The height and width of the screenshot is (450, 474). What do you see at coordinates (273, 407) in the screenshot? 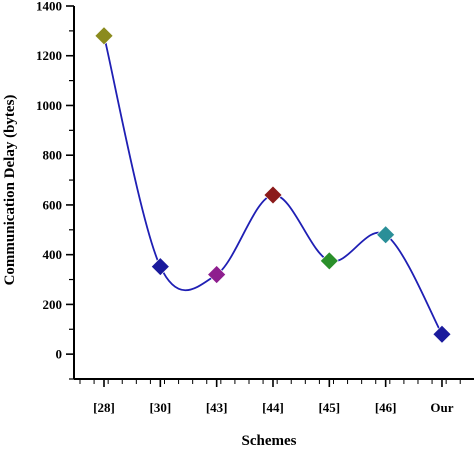
I see `x-tick-label: [44]` at bounding box center [273, 407].